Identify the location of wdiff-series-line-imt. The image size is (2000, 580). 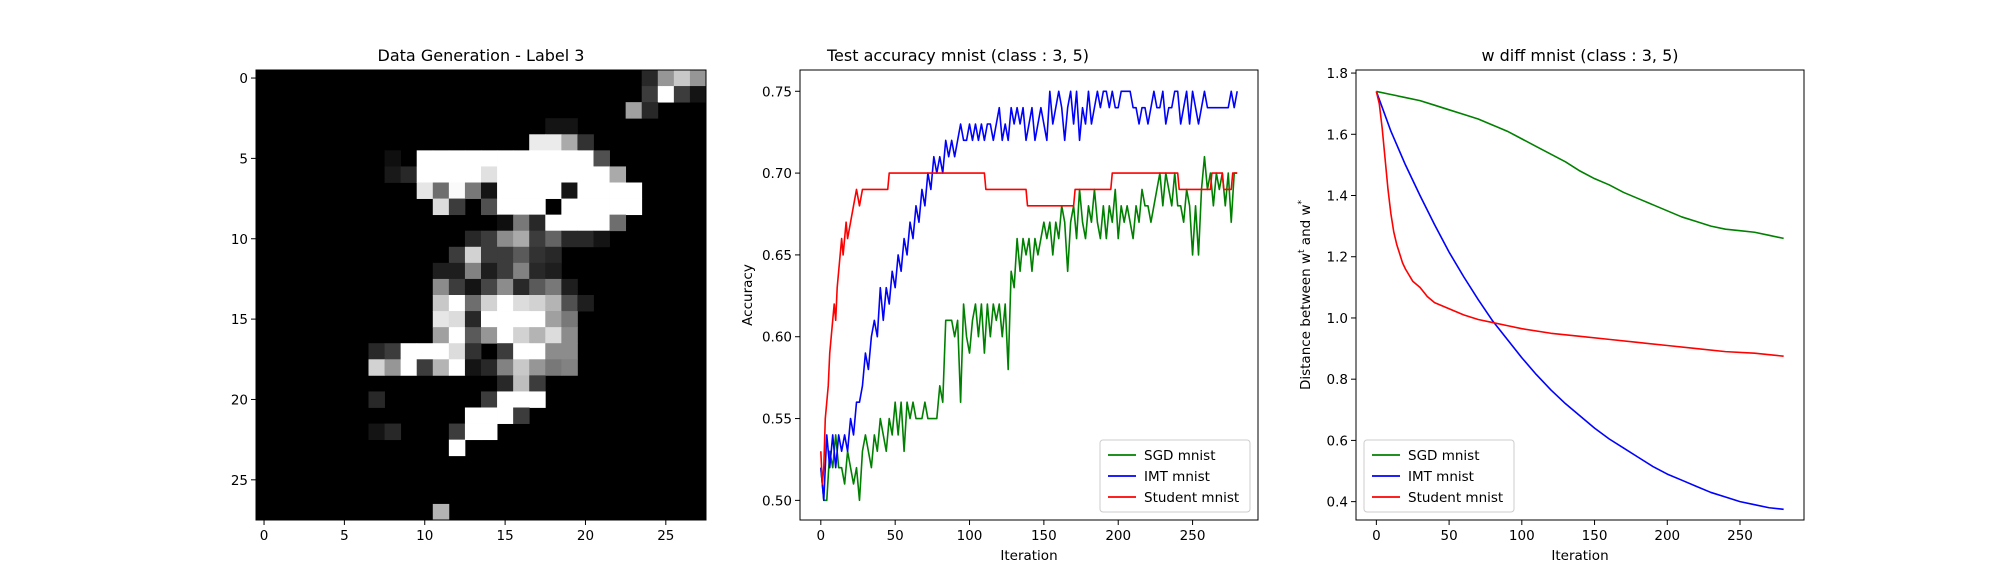
(1579, 301).